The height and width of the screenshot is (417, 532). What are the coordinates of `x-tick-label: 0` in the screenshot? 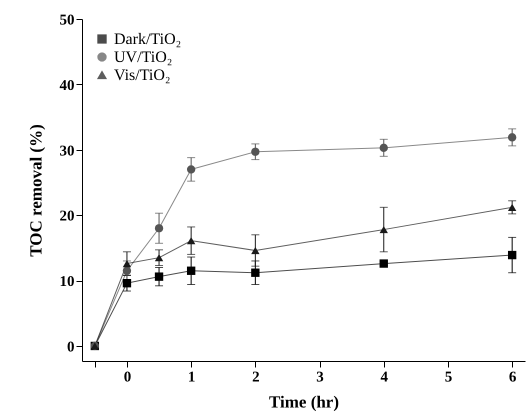 It's located at (128, 378).